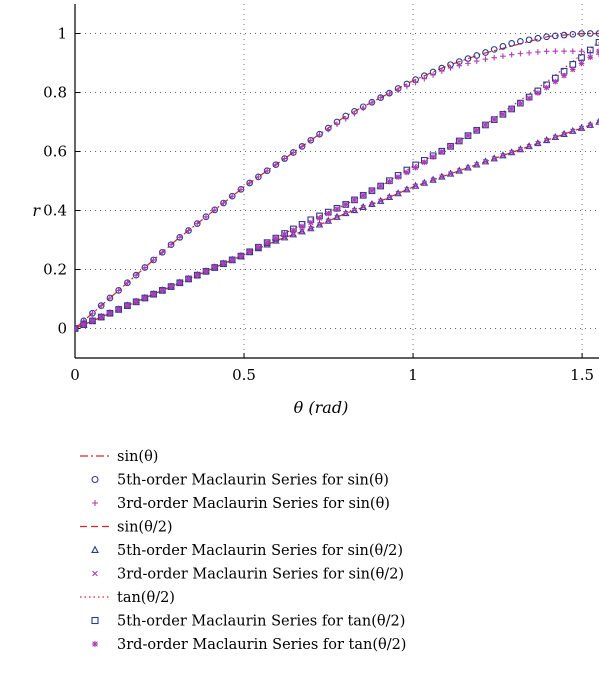 The height and width of the screenshot is (683, 599). I want to click on legend-item: sin(θ/2), so click(126, 528).